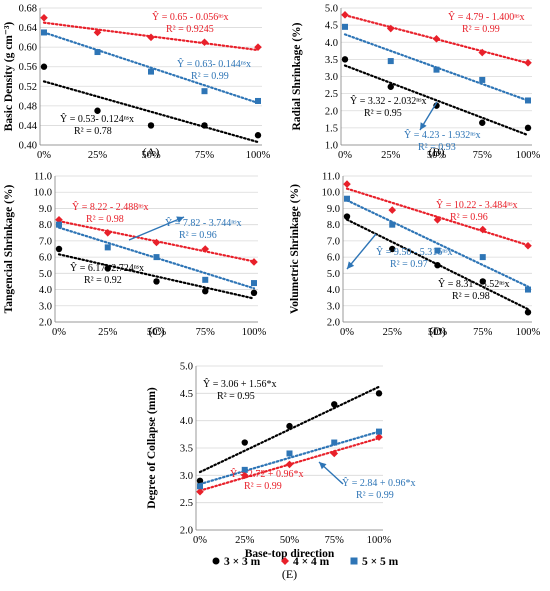  I want to click on y-axis-title: Basic Density (g cm⁻³), so click(9, 77).